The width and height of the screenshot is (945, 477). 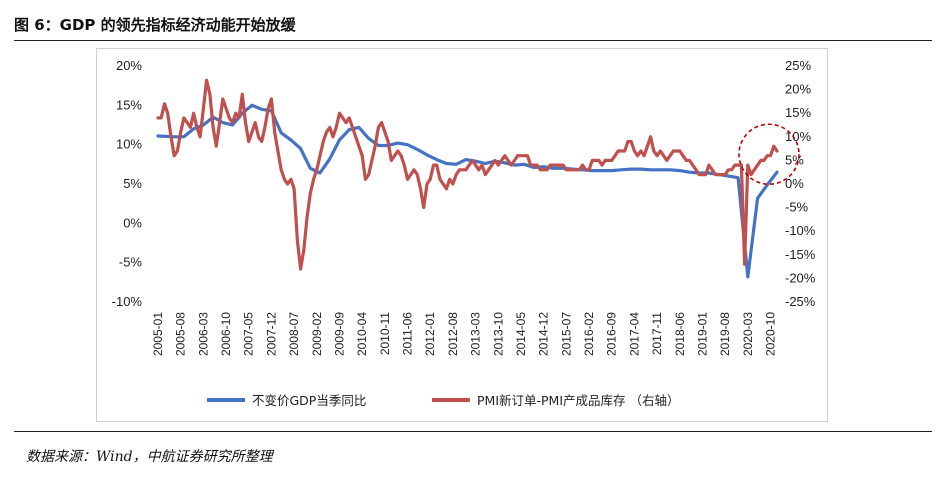 What do you see at coordinates (748, 334) in the screenshot?
I see `x-tick-label: 2020-03` at bounding box center [748, 334].